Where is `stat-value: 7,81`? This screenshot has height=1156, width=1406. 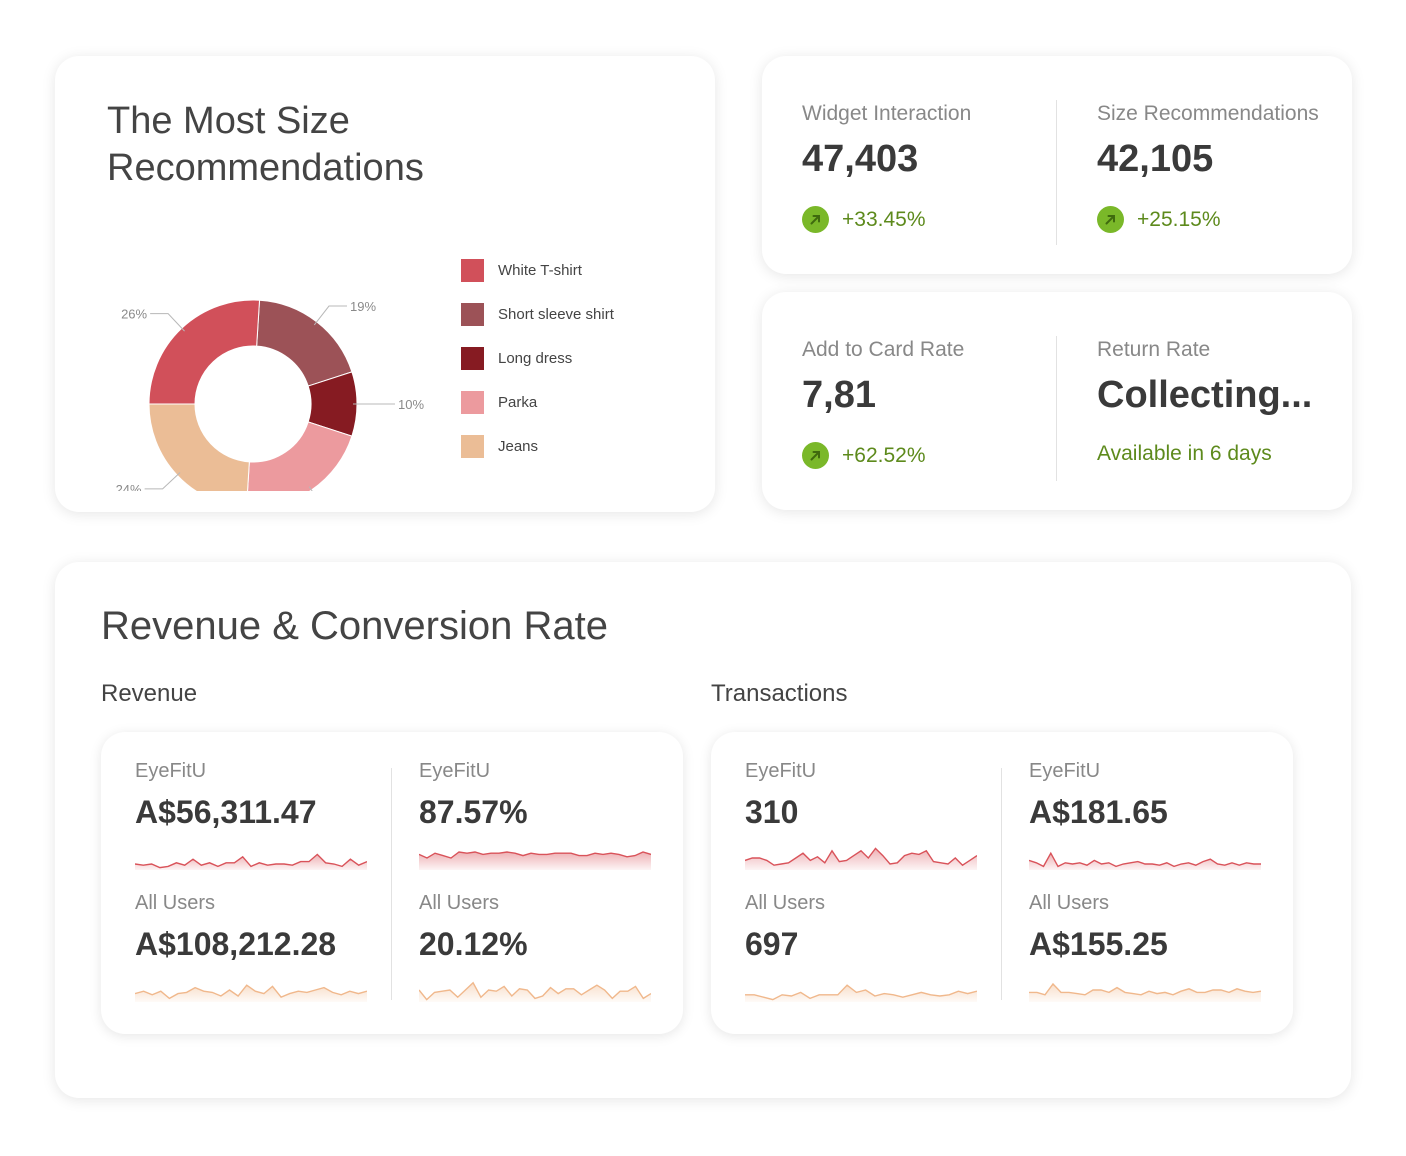
stat-value: 7,81 is located at coordinates (839, 395).